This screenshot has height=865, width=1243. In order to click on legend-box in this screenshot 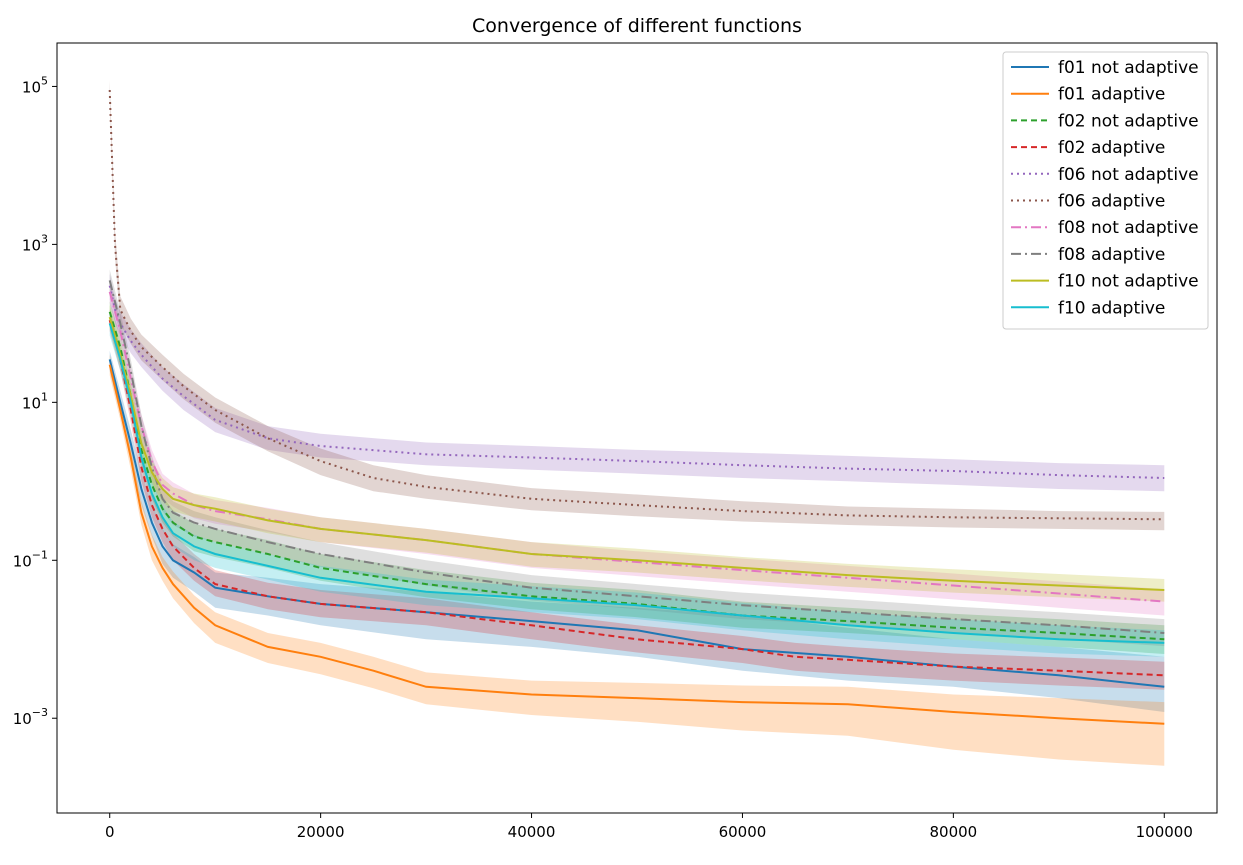, I will do `click(1105, 190)`.